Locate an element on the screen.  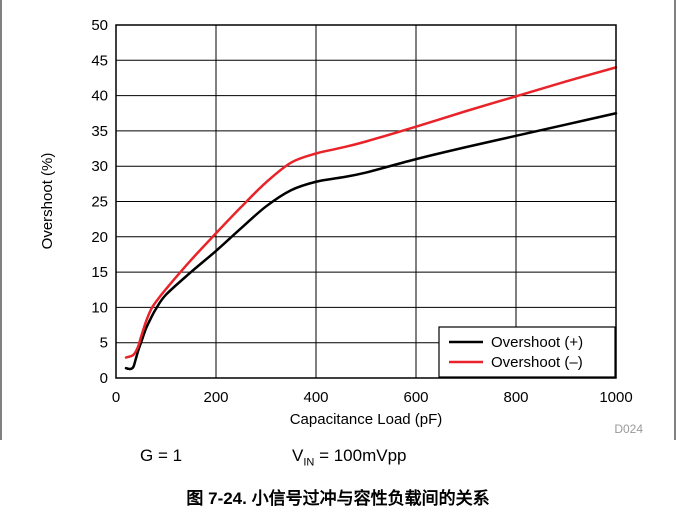
x-tick-label: 800 is located at coordinates (515, 397).